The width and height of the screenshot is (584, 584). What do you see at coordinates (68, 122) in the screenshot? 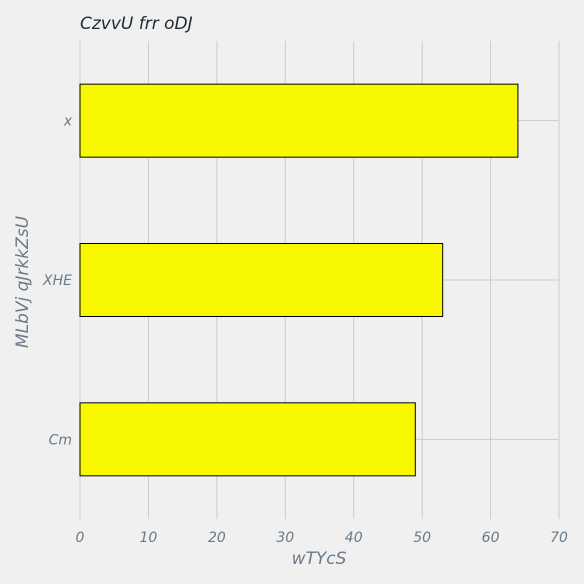
I see `y-tick-label: x` at bounding box center [68, 122].